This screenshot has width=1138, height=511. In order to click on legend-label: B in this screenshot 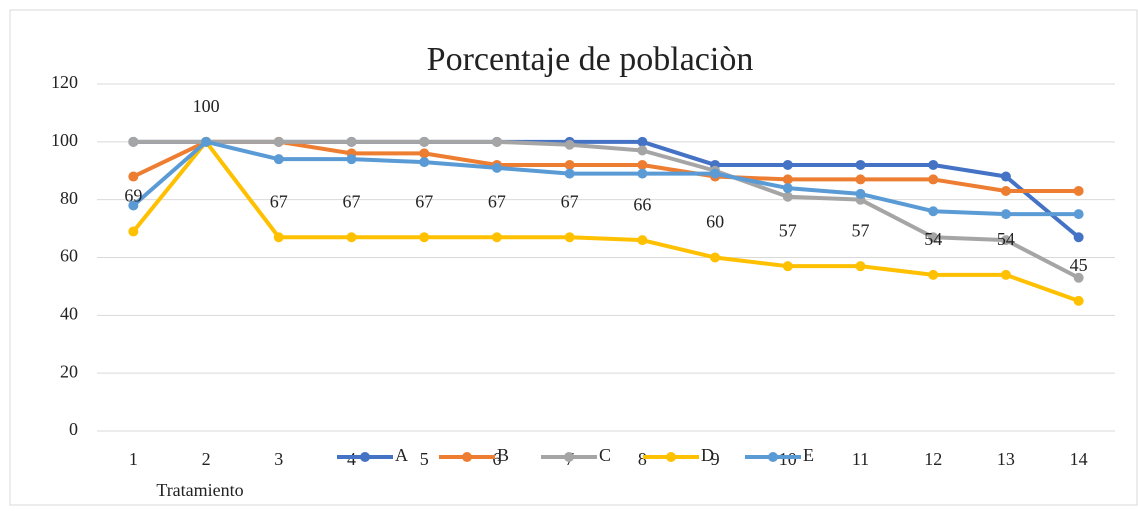, I will do `click(503, 455)`.